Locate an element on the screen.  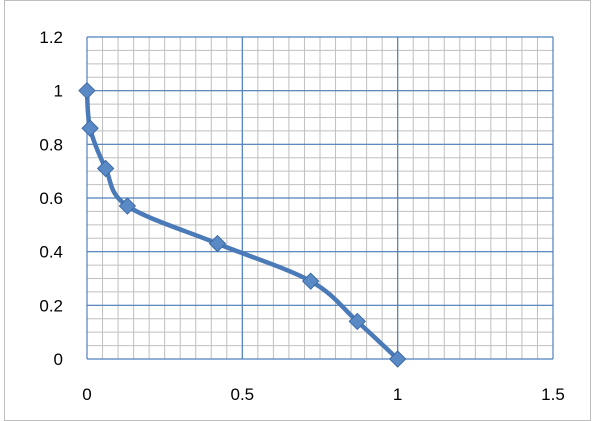
x-tick-label: 0.5 is located at coordinates (243, 394).